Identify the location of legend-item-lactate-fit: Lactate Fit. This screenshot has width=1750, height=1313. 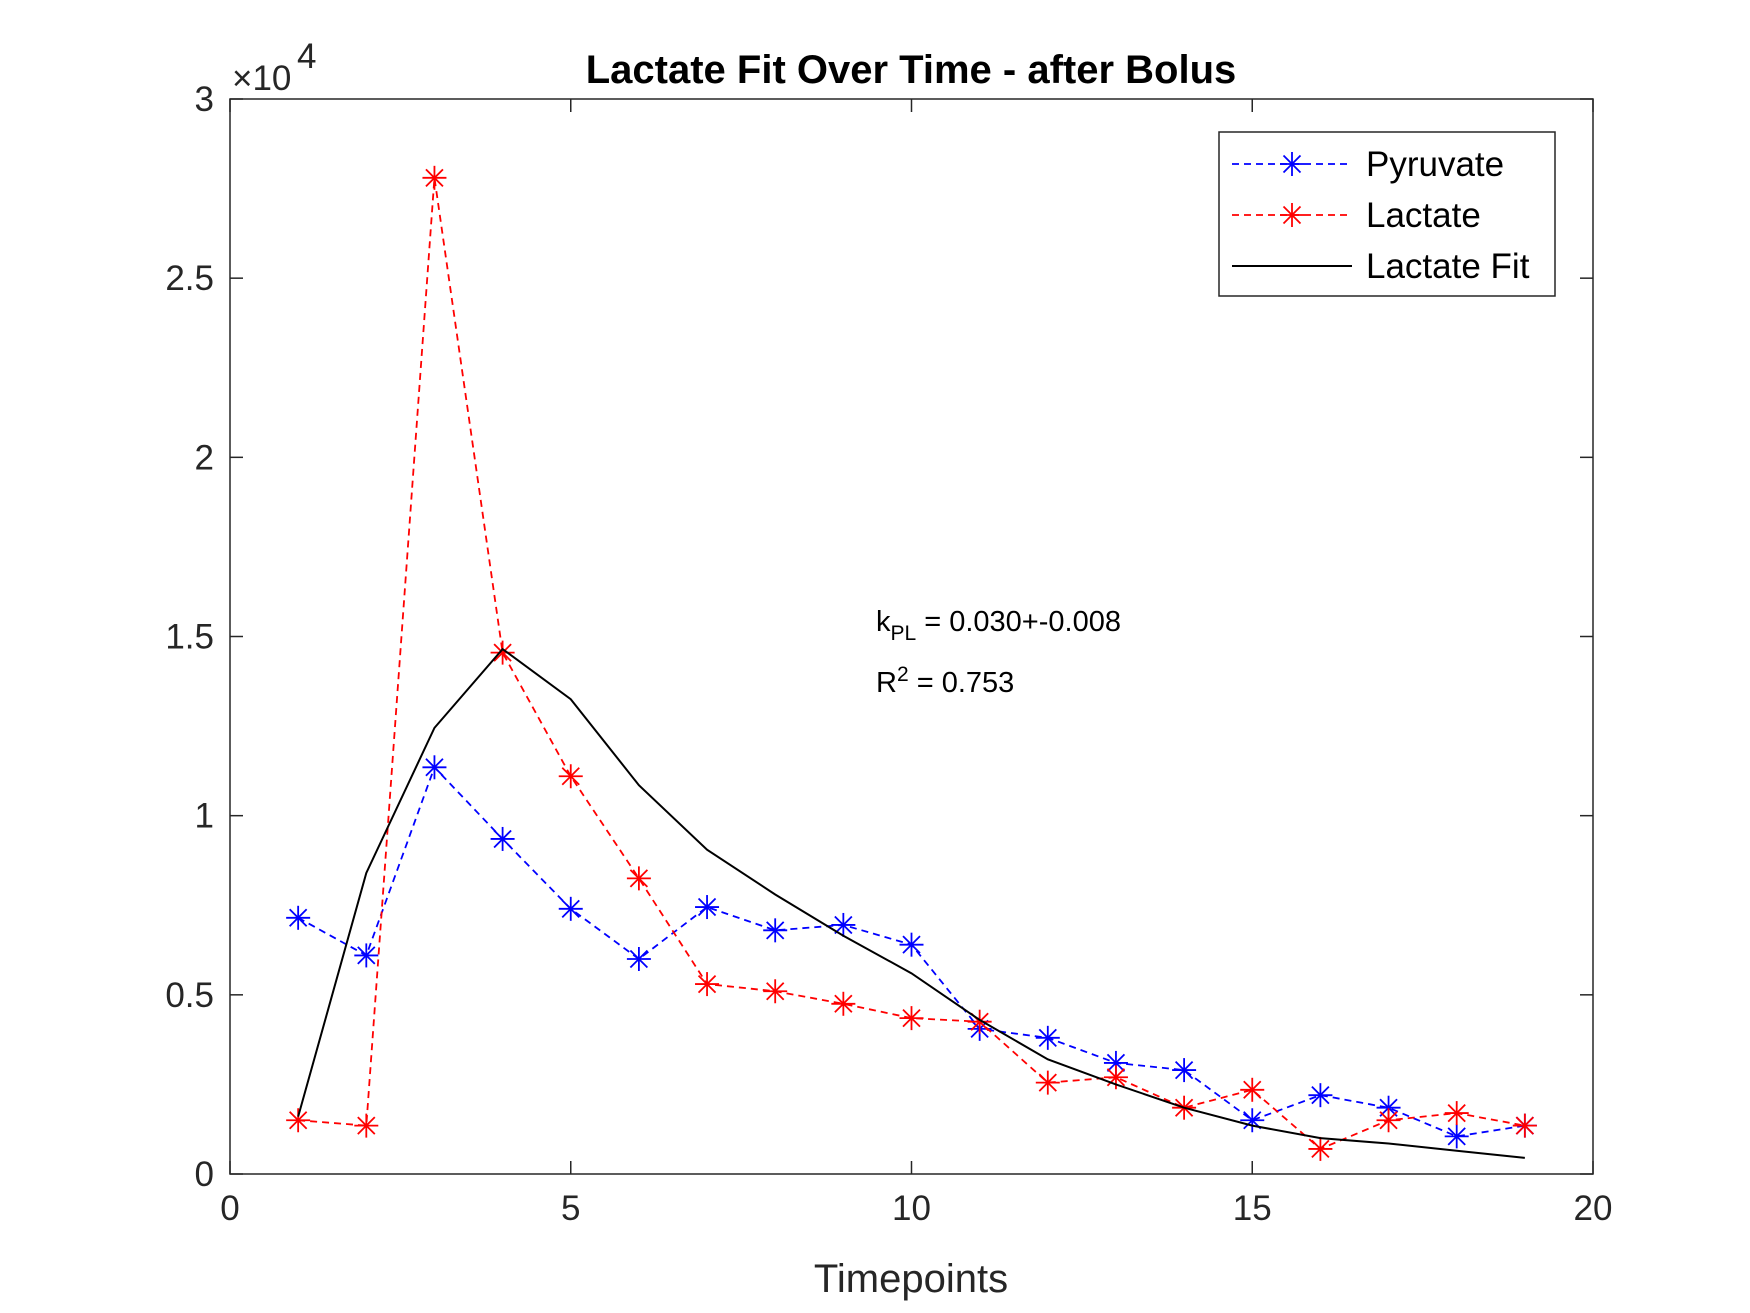
(1381, 266).